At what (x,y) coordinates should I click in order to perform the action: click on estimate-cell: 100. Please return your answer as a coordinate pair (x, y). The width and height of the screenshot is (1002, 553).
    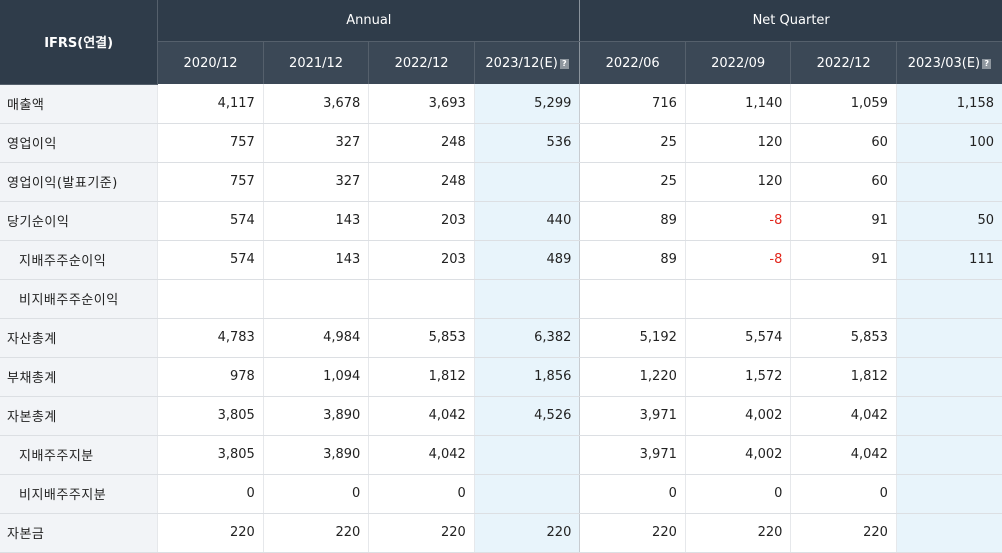
    Looking at the image, I should click on (948, 143).